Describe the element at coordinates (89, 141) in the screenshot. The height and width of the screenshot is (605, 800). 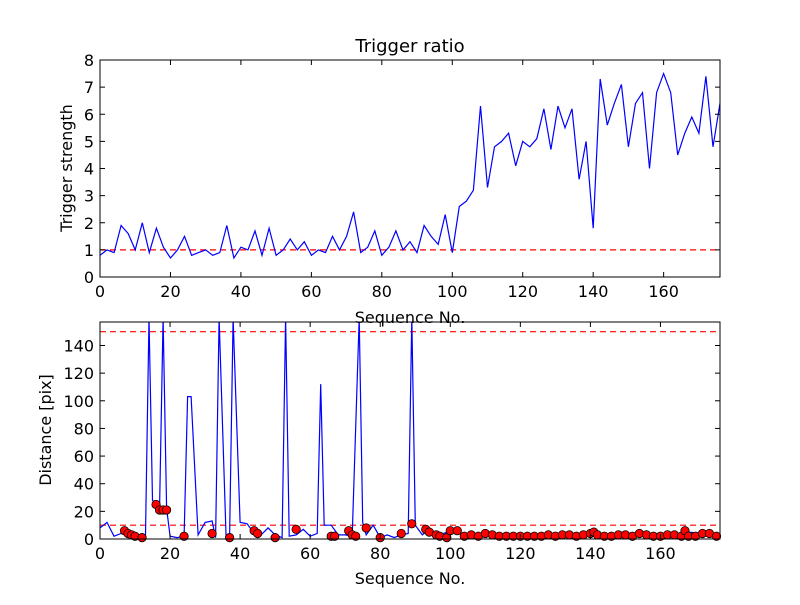
I see `y-tick-label: 5` at that location.